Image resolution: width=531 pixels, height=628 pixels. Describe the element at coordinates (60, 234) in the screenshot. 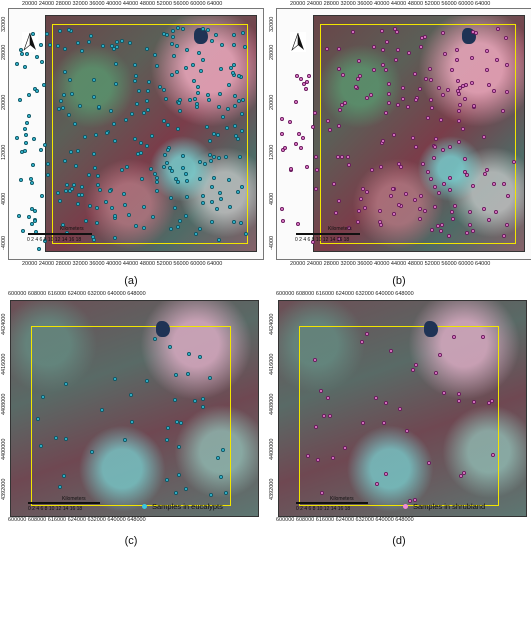

I see `scale-bar` at that location.